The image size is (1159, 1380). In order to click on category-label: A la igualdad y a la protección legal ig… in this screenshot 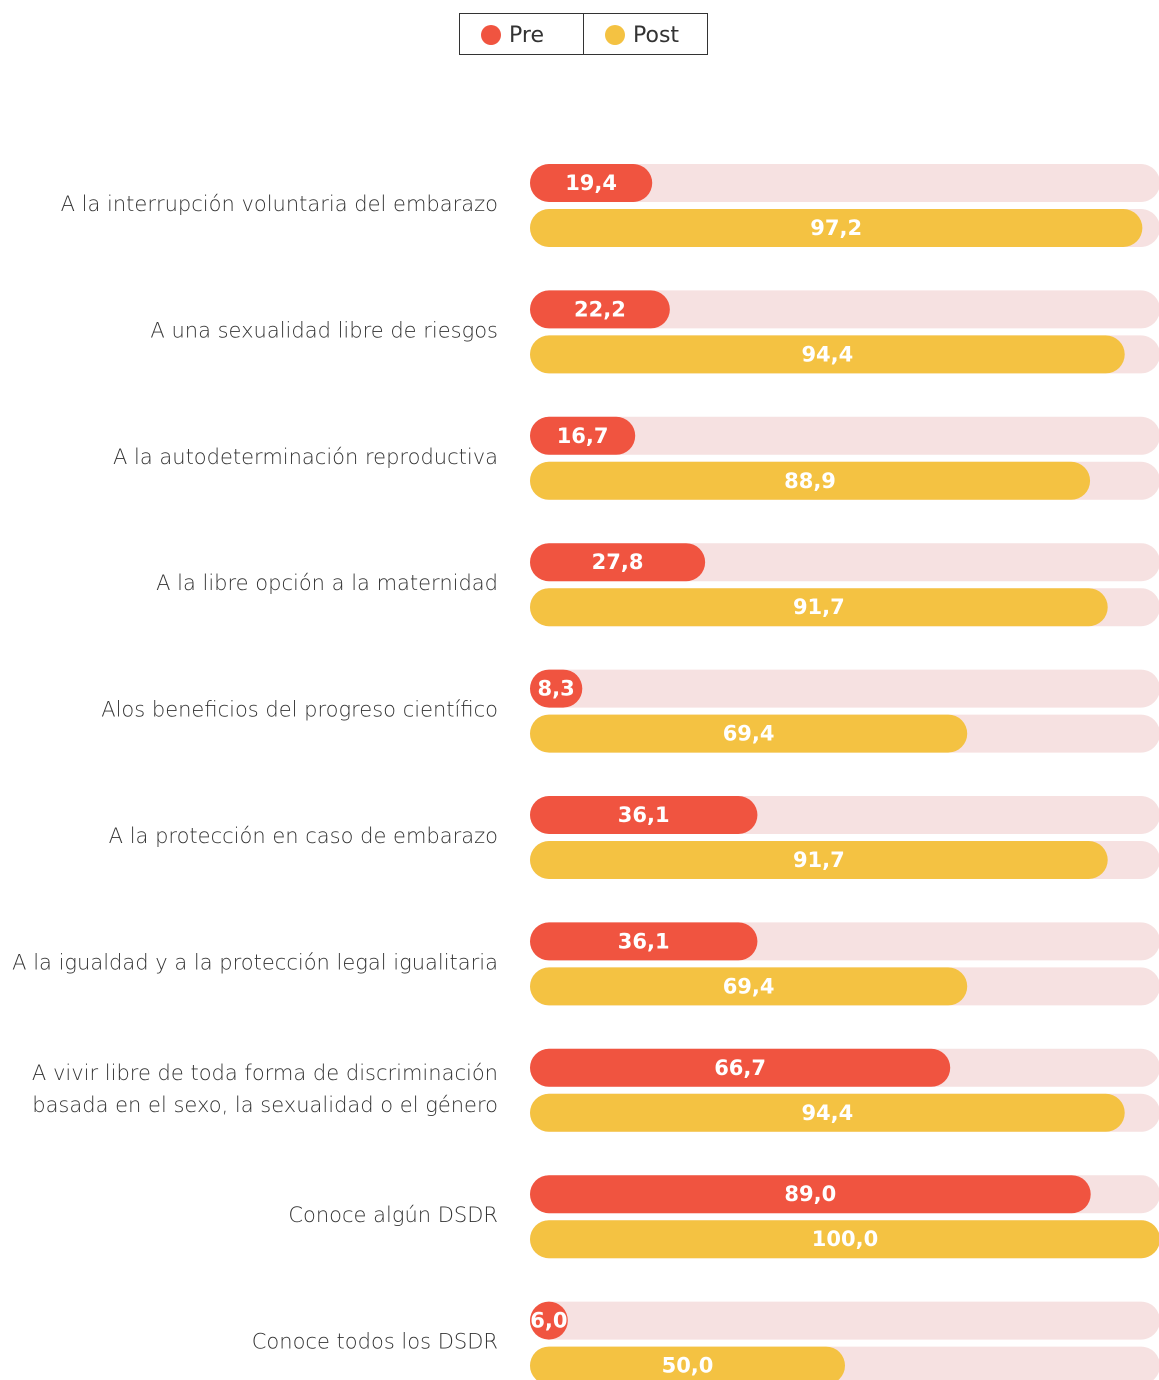, I will do `click(255, 962)`.